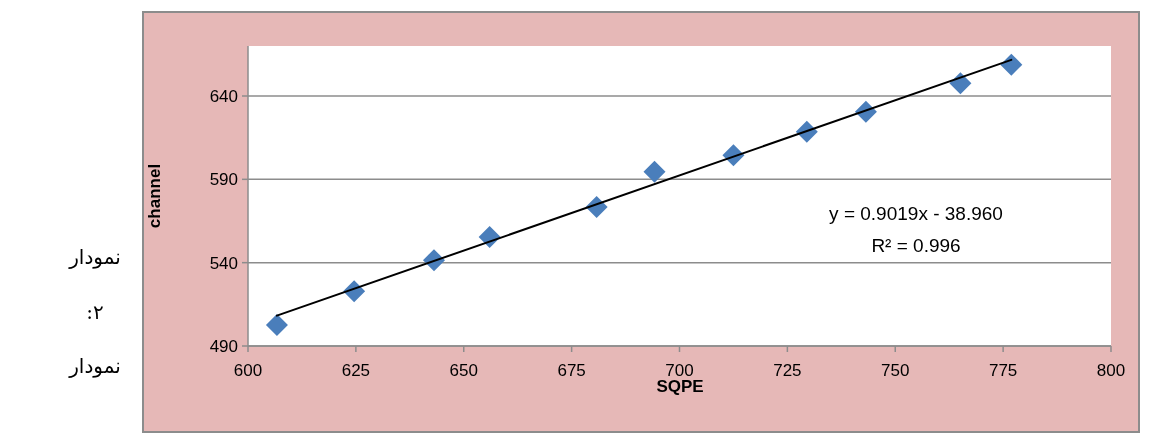 The height and width of the screenshot is (437, 1149). Describe the element at coordinates (223, 263) in the screenshot. I see `y-tick-label: 540` at that location.